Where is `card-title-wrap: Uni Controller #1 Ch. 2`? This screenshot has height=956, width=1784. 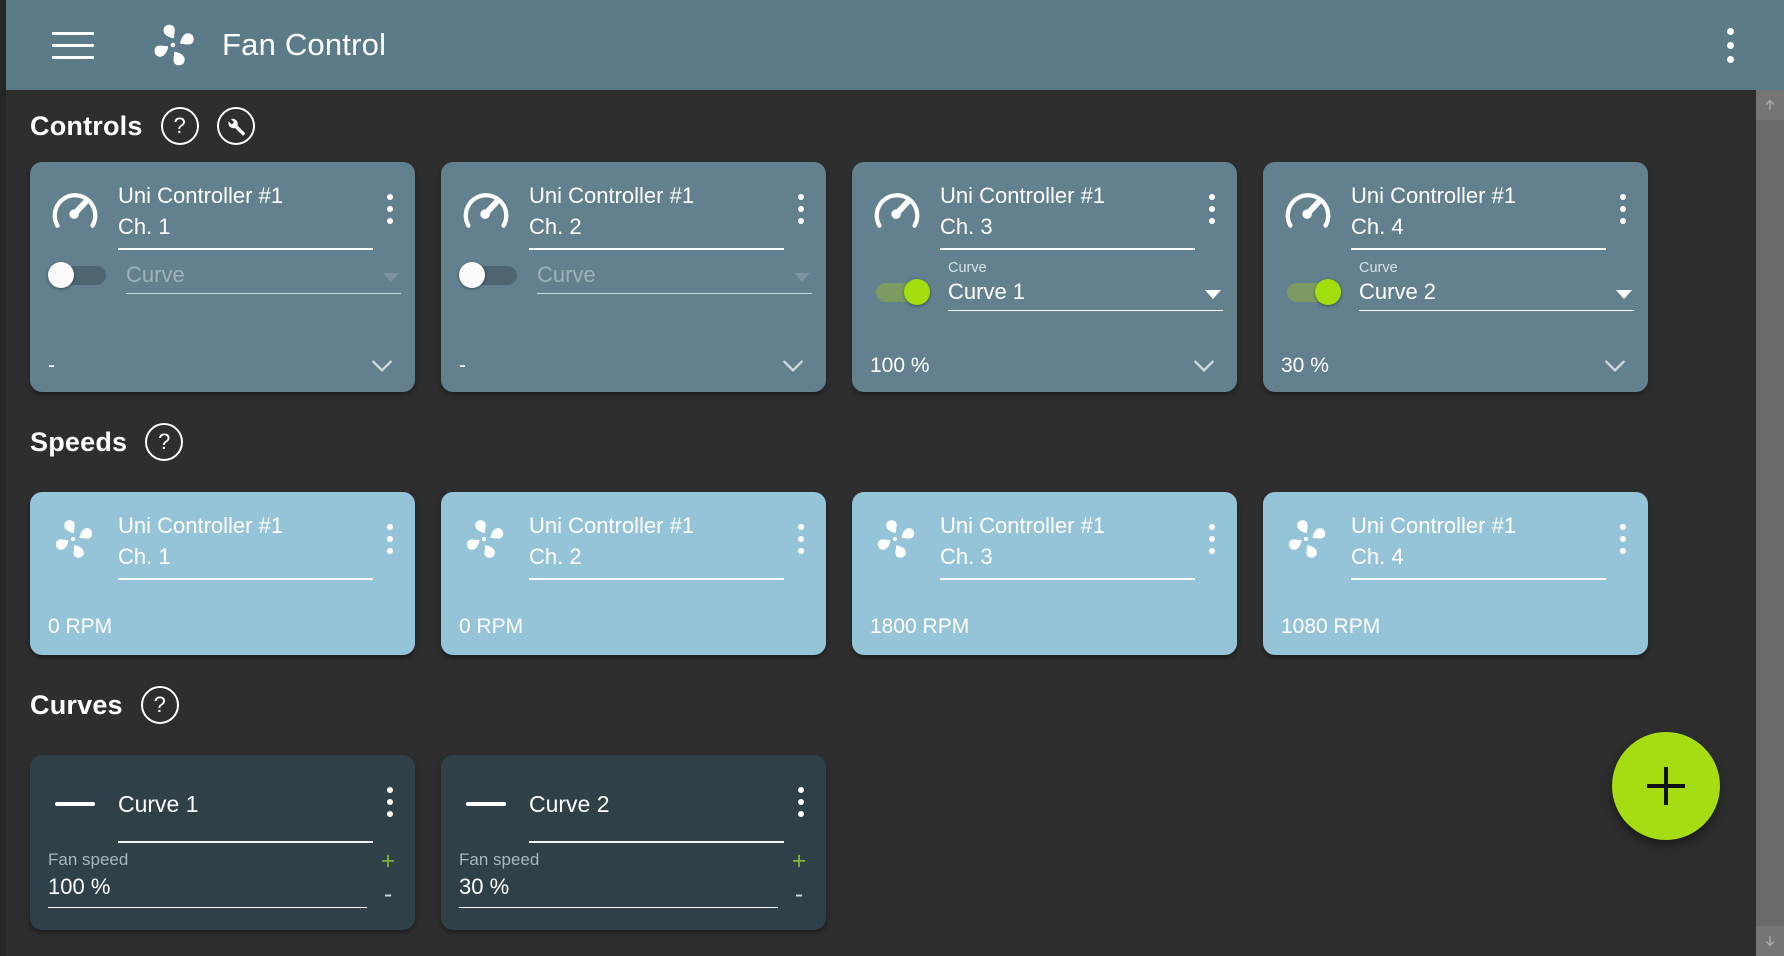 card-title-wrap: Uni Controller #1 Ch. 2 is located at coordinates (656, 215).